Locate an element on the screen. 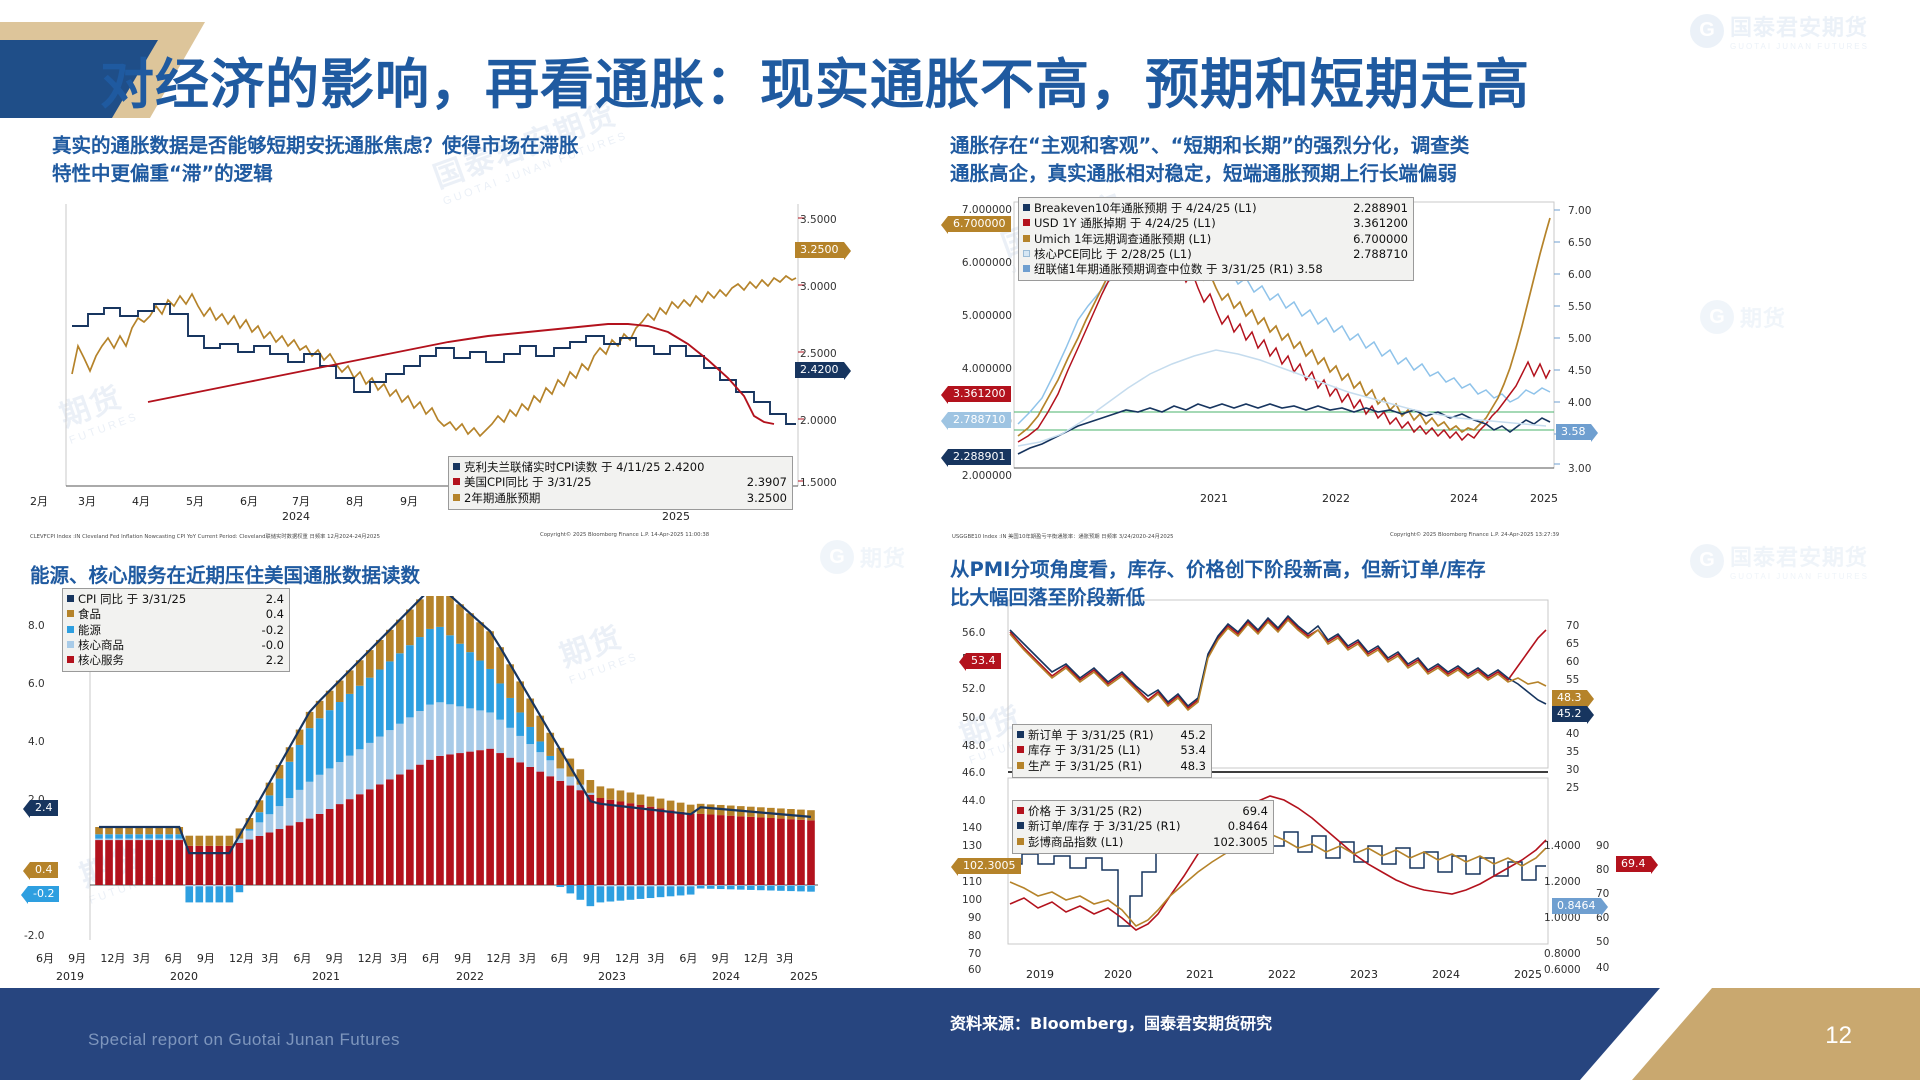 The image size is (1920, 1080). legend-value: 2.3907 is located at coordinates (766, 482).